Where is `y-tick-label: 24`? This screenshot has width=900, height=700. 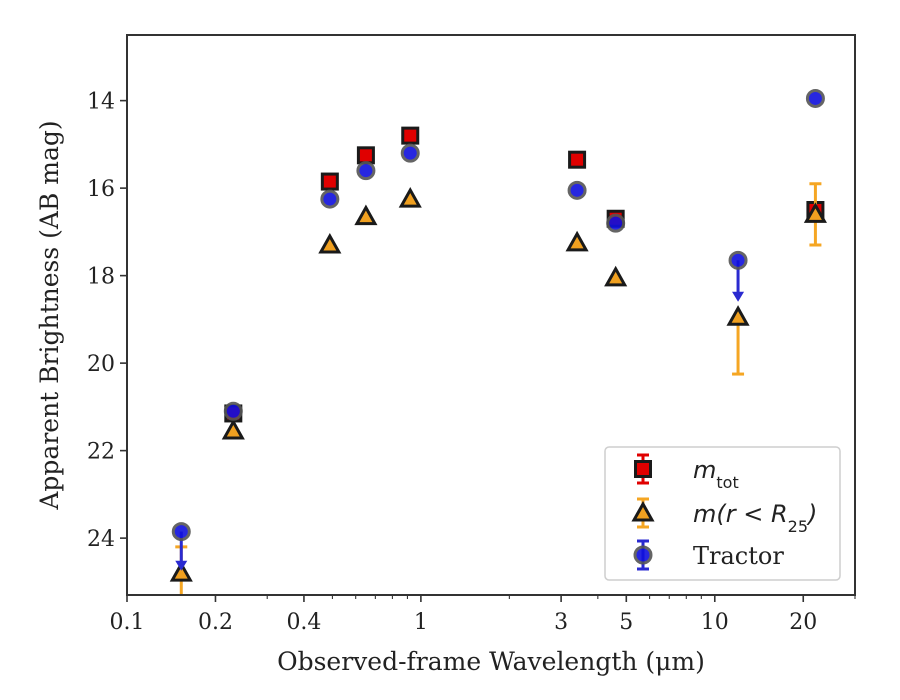
y-tick-label: 24 is located at coordinates (101, 539).